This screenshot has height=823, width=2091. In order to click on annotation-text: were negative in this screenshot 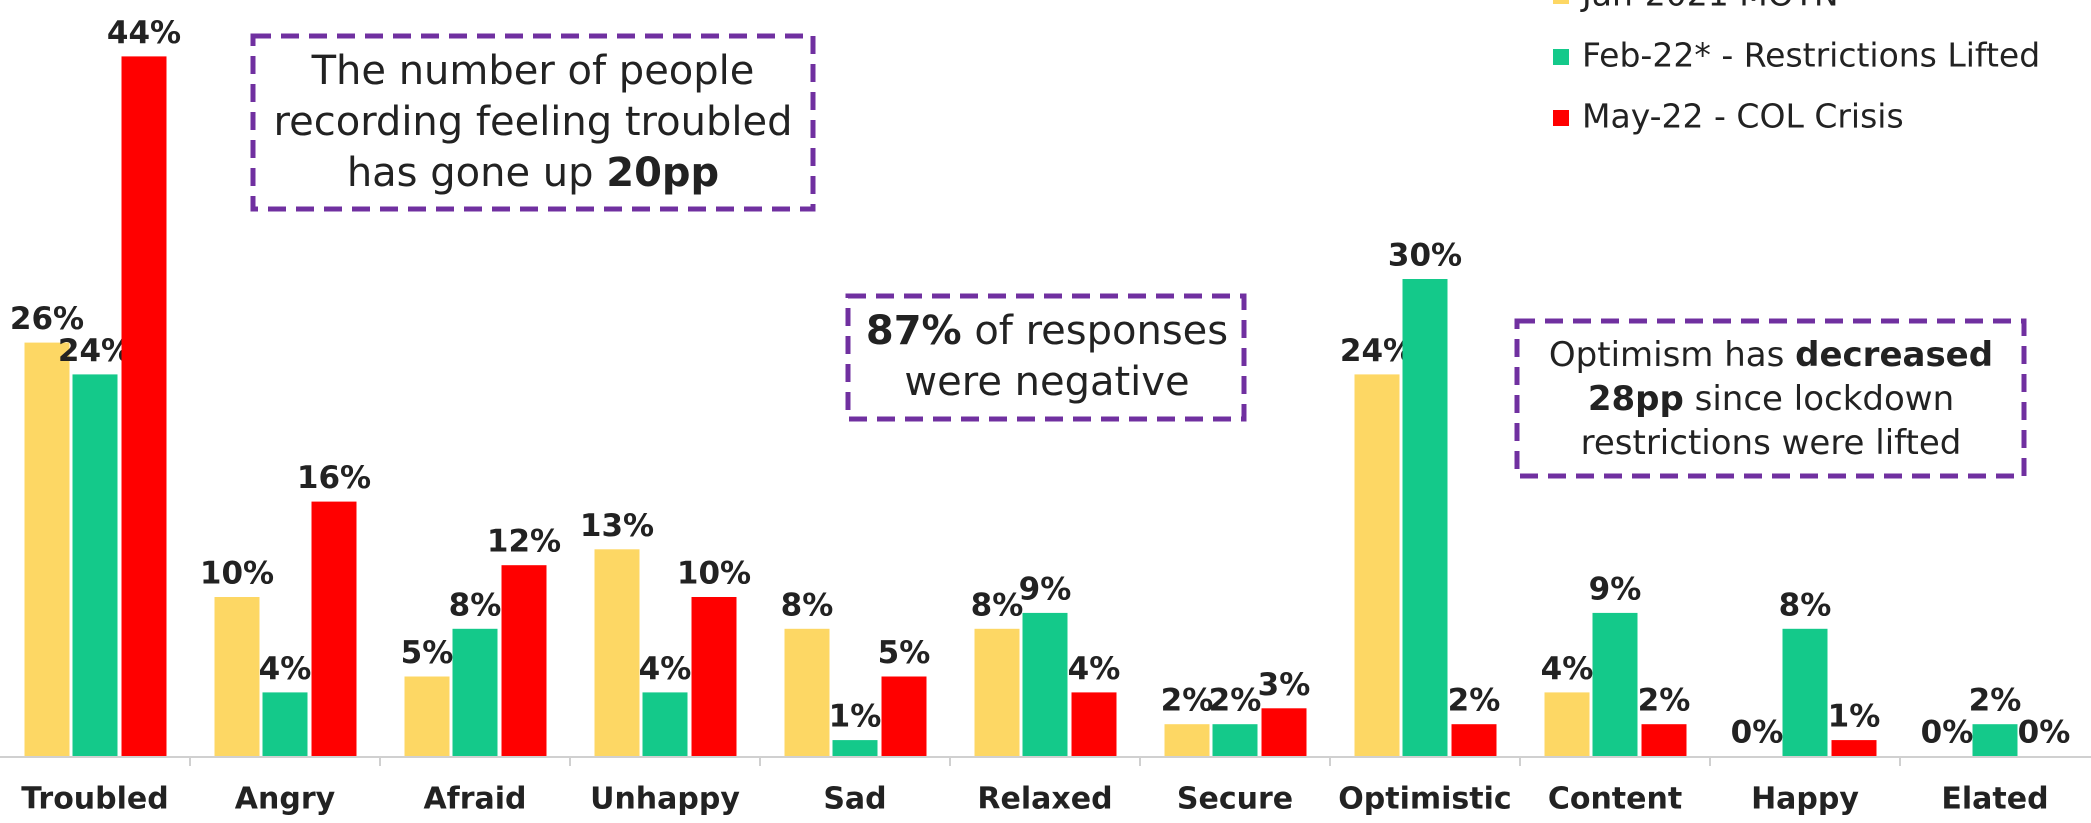, I will do `click(1046, 382)`.